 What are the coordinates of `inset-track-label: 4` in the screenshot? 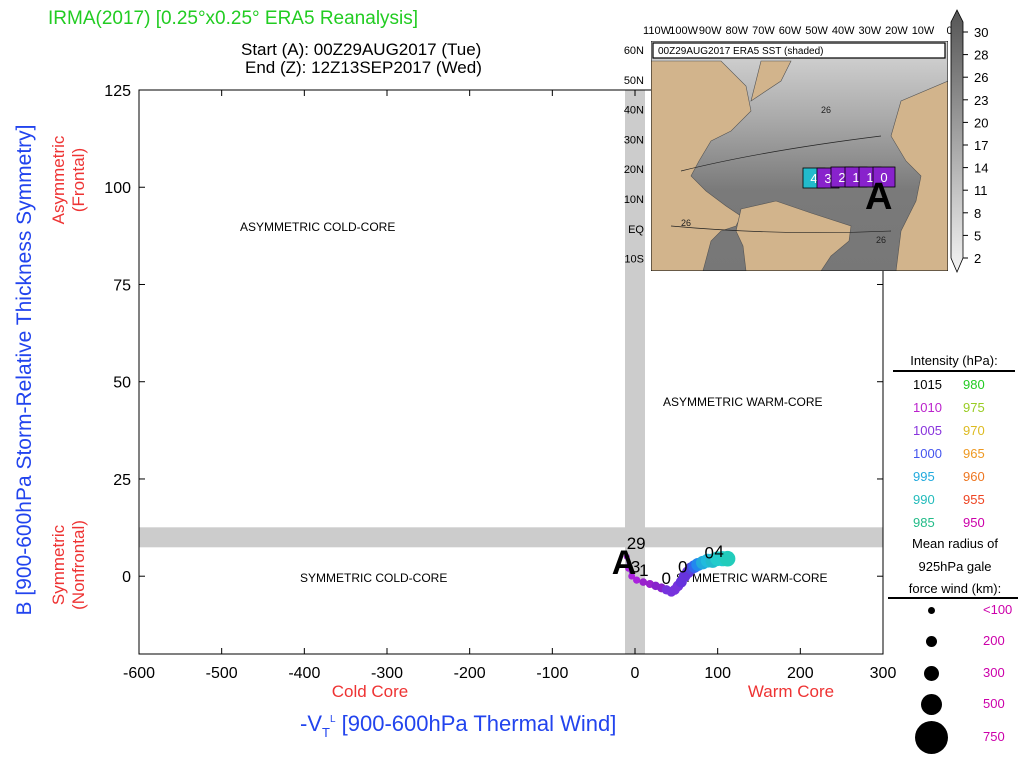 It's located at (813, 178).